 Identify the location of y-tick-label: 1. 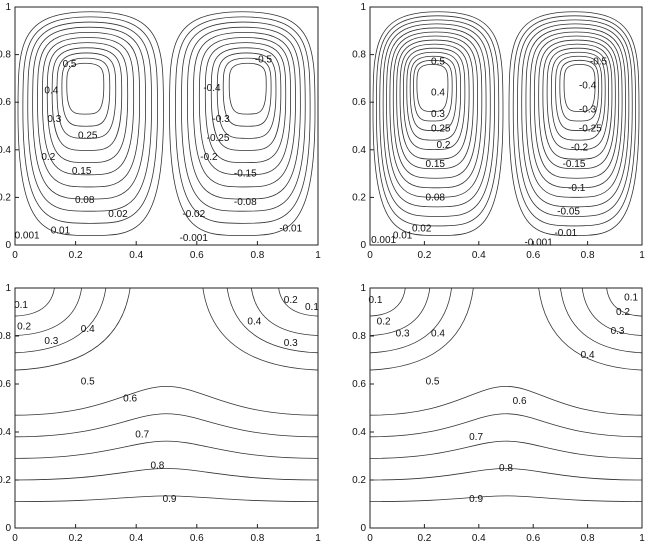
(8, 7).